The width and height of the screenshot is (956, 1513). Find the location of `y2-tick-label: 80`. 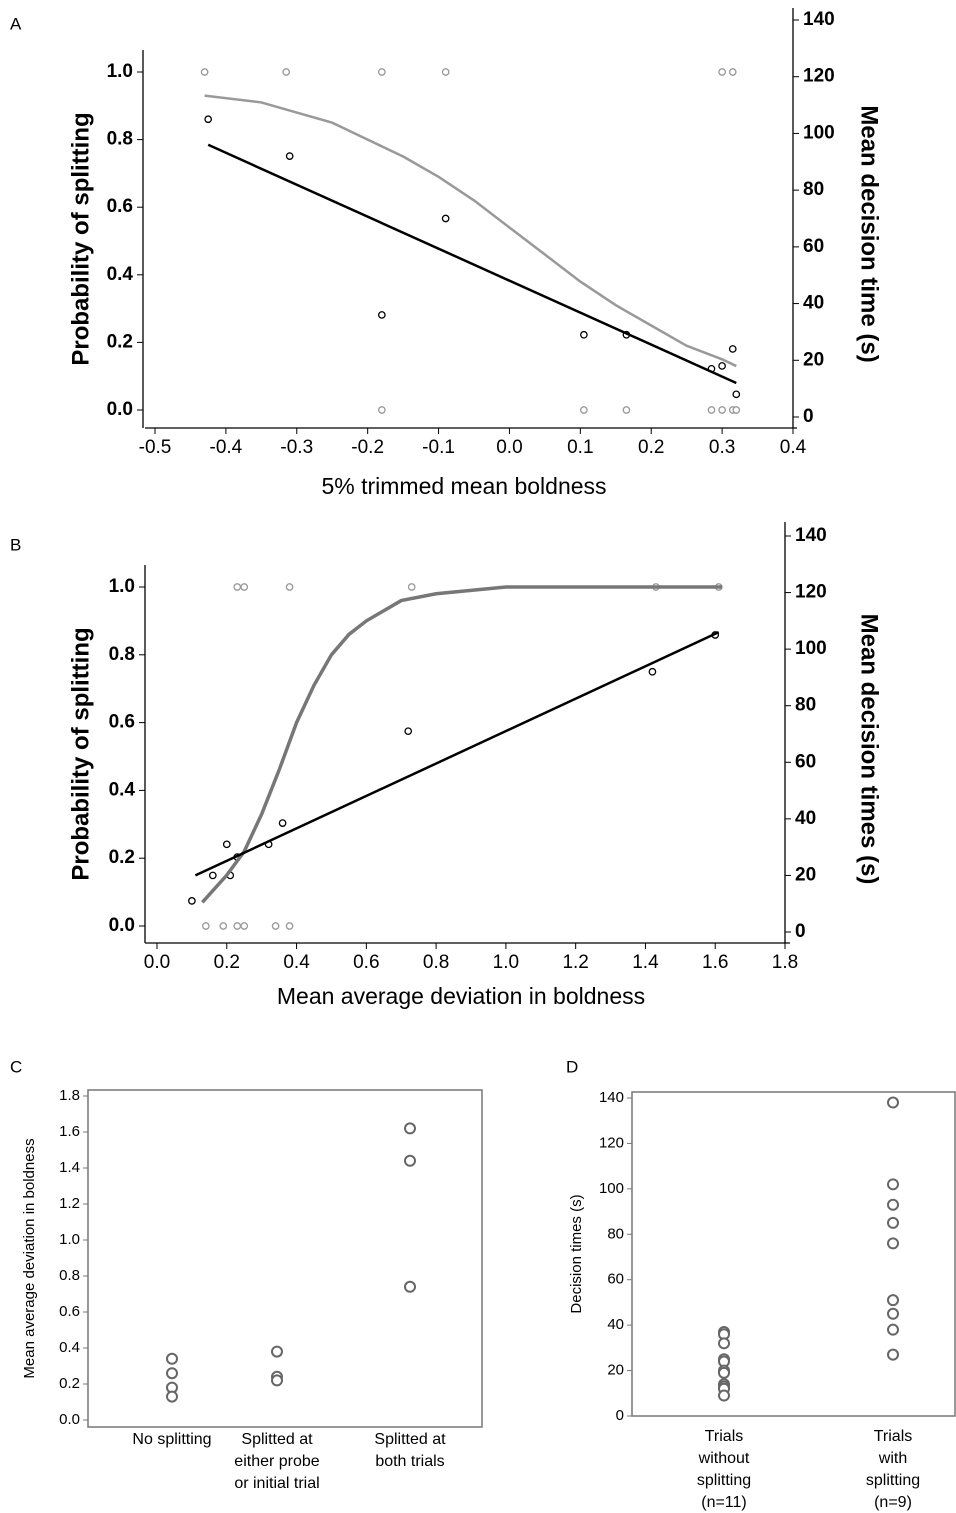

y2-tick-label: 80 is located at coordinates (805, 705).